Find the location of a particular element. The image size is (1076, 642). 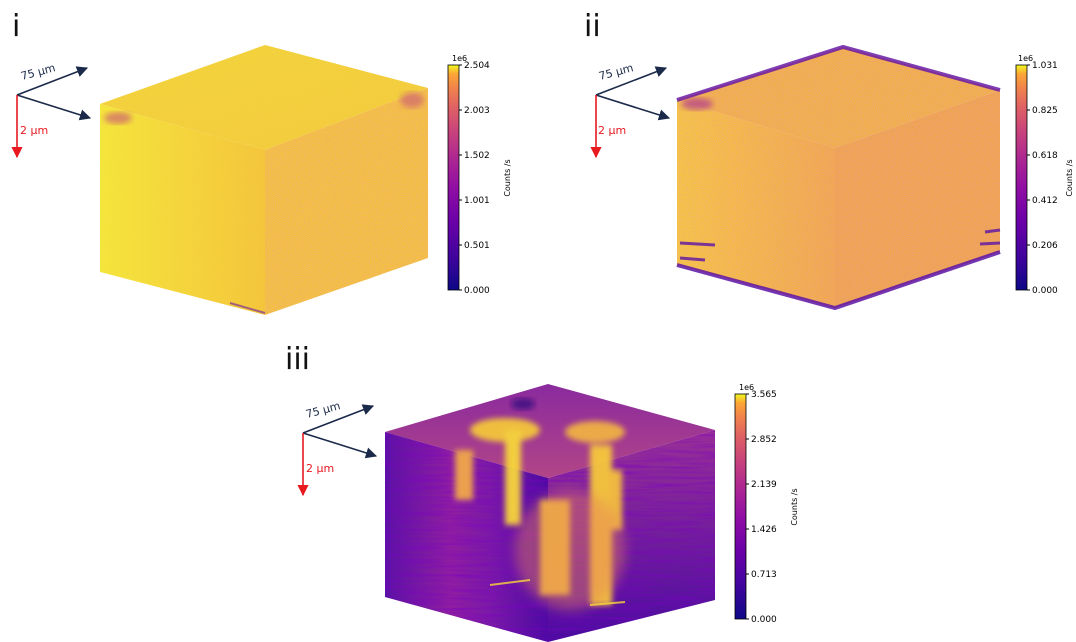

colorbar-exponent-iii: 1e6 is located at coordinates (746, 387).